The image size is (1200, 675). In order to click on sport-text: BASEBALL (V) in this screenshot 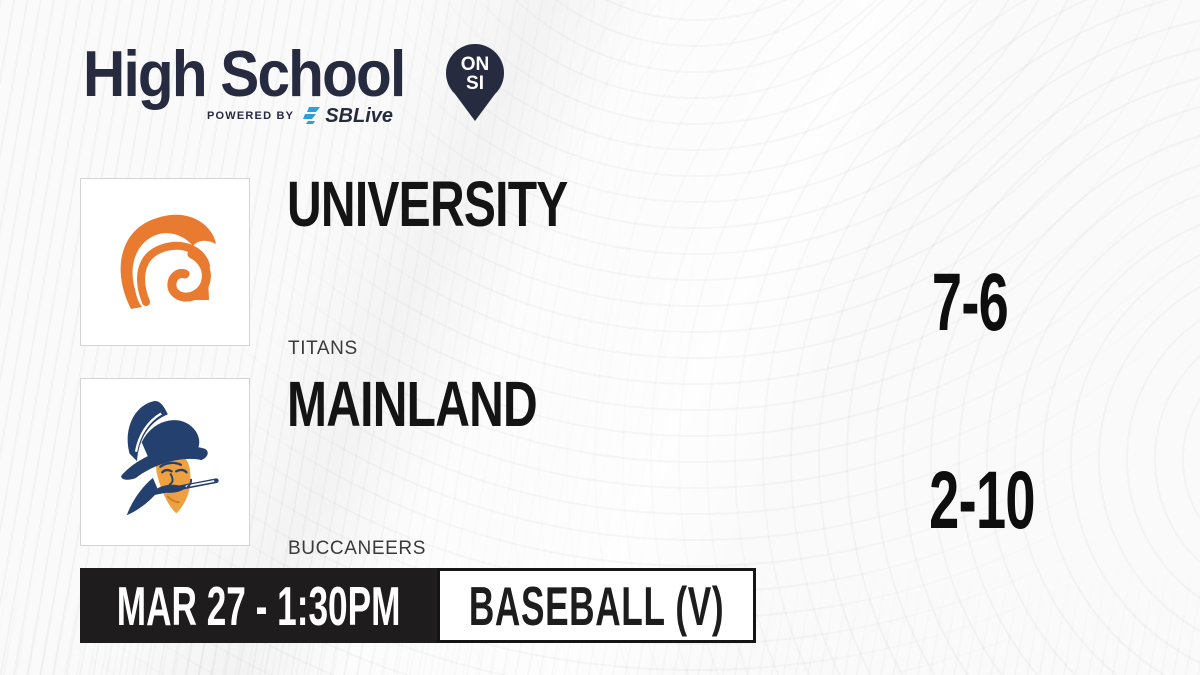, I will do `click(596, 605)`.